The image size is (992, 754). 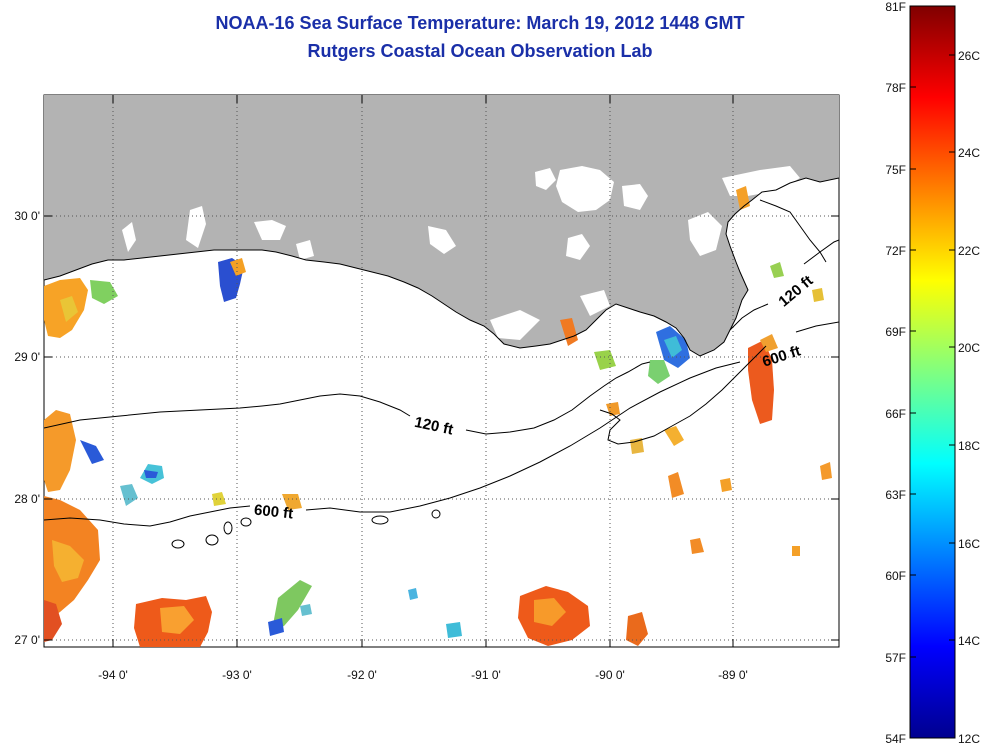 What do you see at coordinates (270, 230) in the screenshot?
I see `lake-white` at bounding box center [270, 230].